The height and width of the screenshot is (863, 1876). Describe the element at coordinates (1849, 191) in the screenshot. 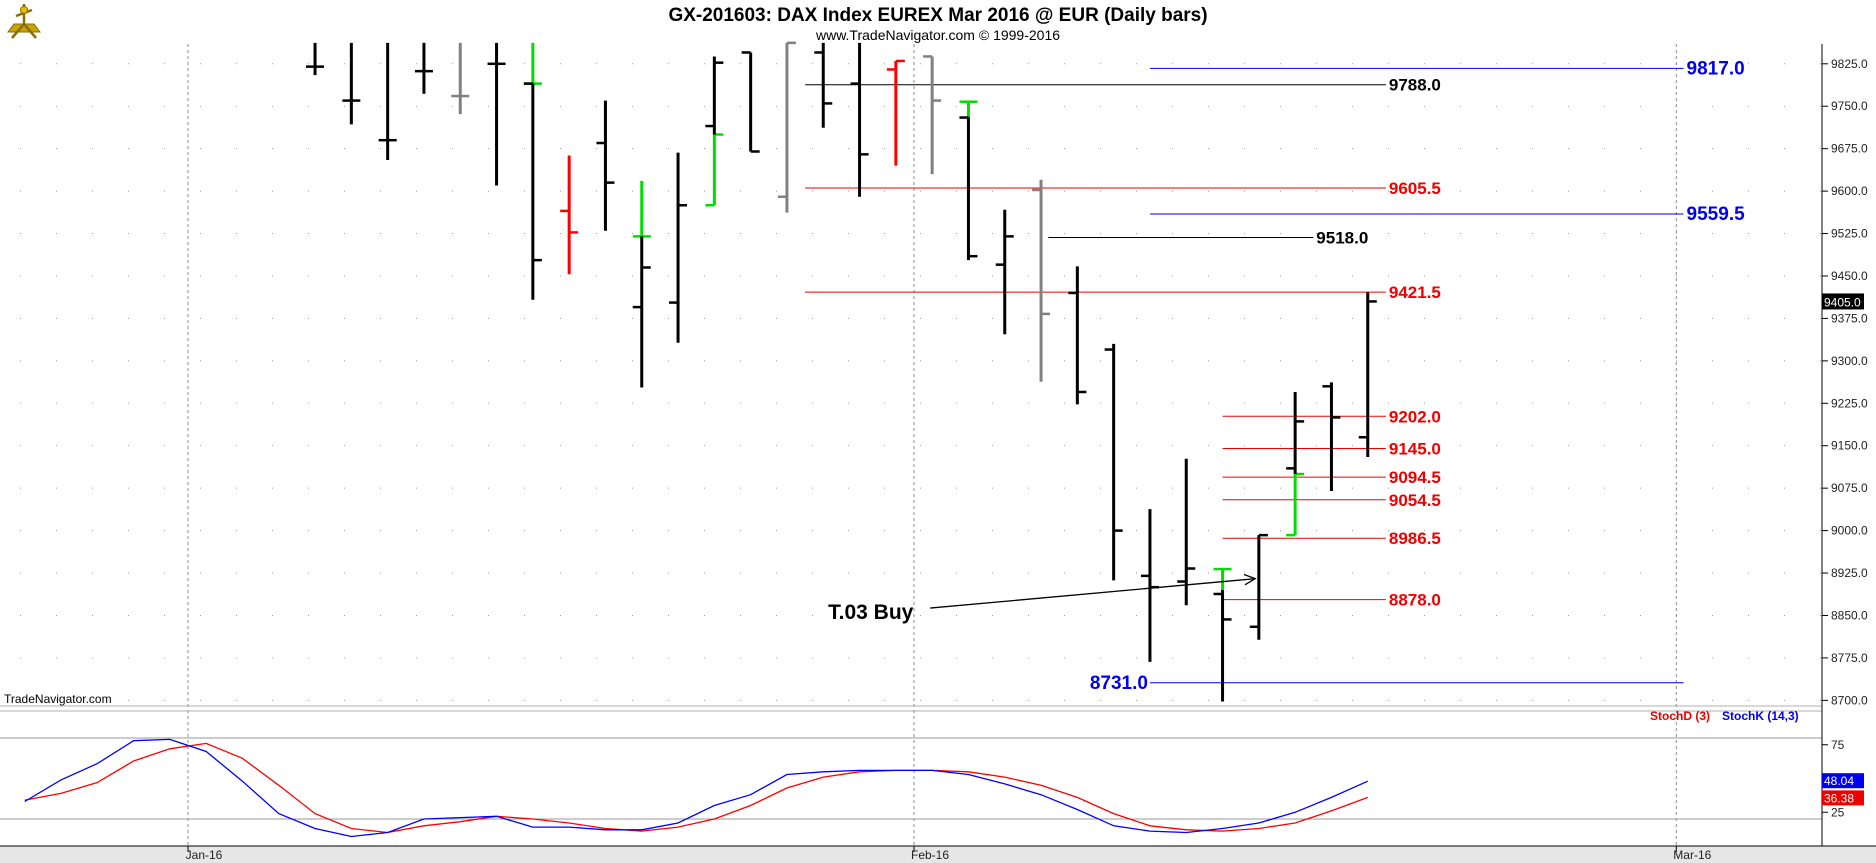

I see `price-tick-label: 9600.0` at that location.